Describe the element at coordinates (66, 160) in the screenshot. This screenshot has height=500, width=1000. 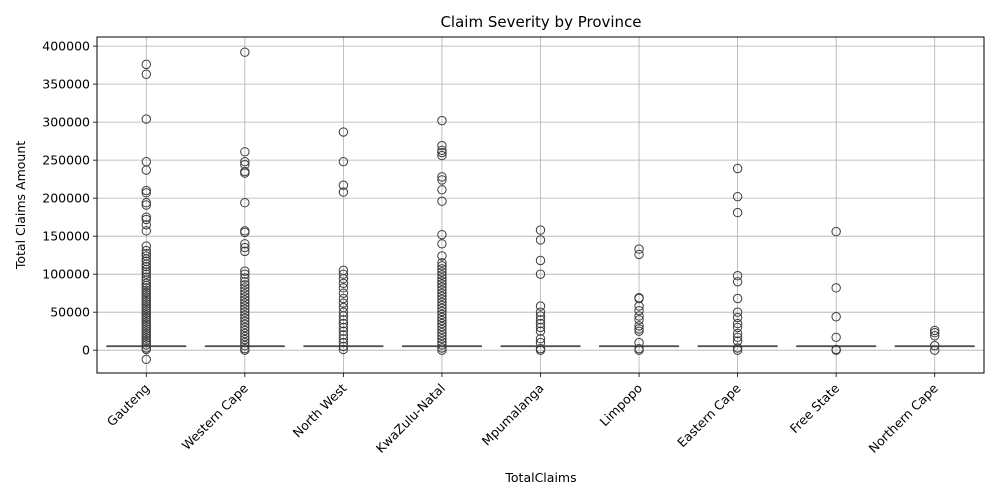
I see `y-tick-label: 250000` at that location.